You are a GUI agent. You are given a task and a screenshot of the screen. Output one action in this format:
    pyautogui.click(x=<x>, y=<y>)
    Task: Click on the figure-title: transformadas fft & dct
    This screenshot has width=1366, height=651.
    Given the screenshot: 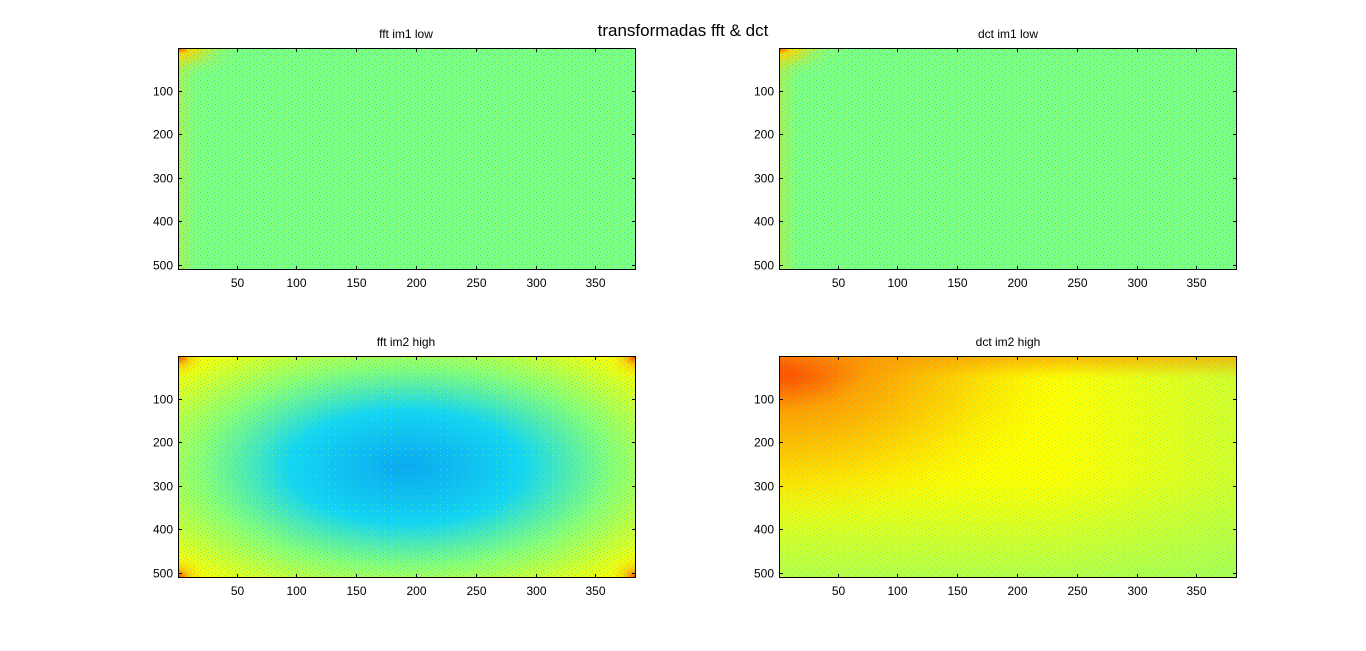 What is the action you would take?
    pyautogui.click(x=683, y=30)
    